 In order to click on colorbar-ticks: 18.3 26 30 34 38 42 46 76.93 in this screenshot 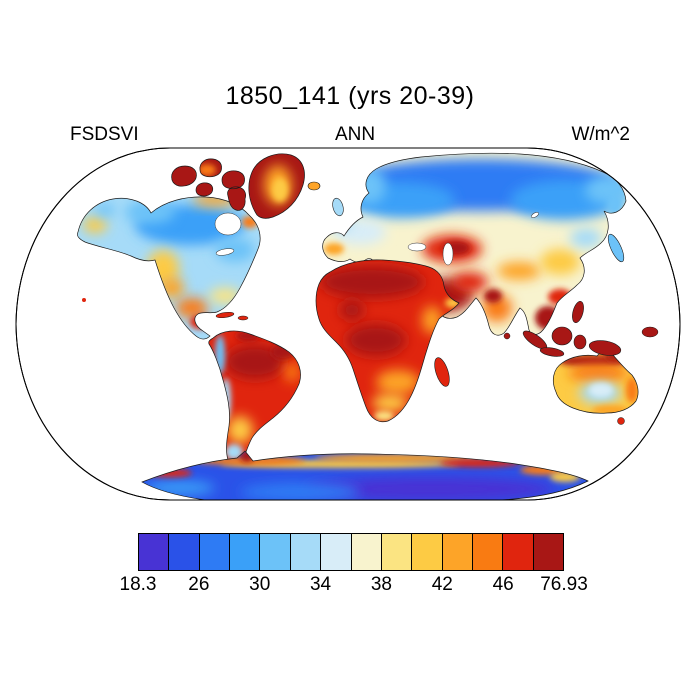, I will do `click(354, 587)`.